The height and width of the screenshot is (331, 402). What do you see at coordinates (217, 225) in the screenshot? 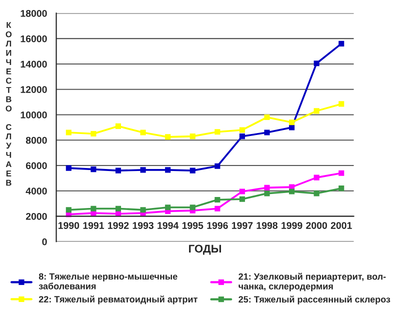
I see `x-tick-label: 1996` at bounding box center [217, 225].